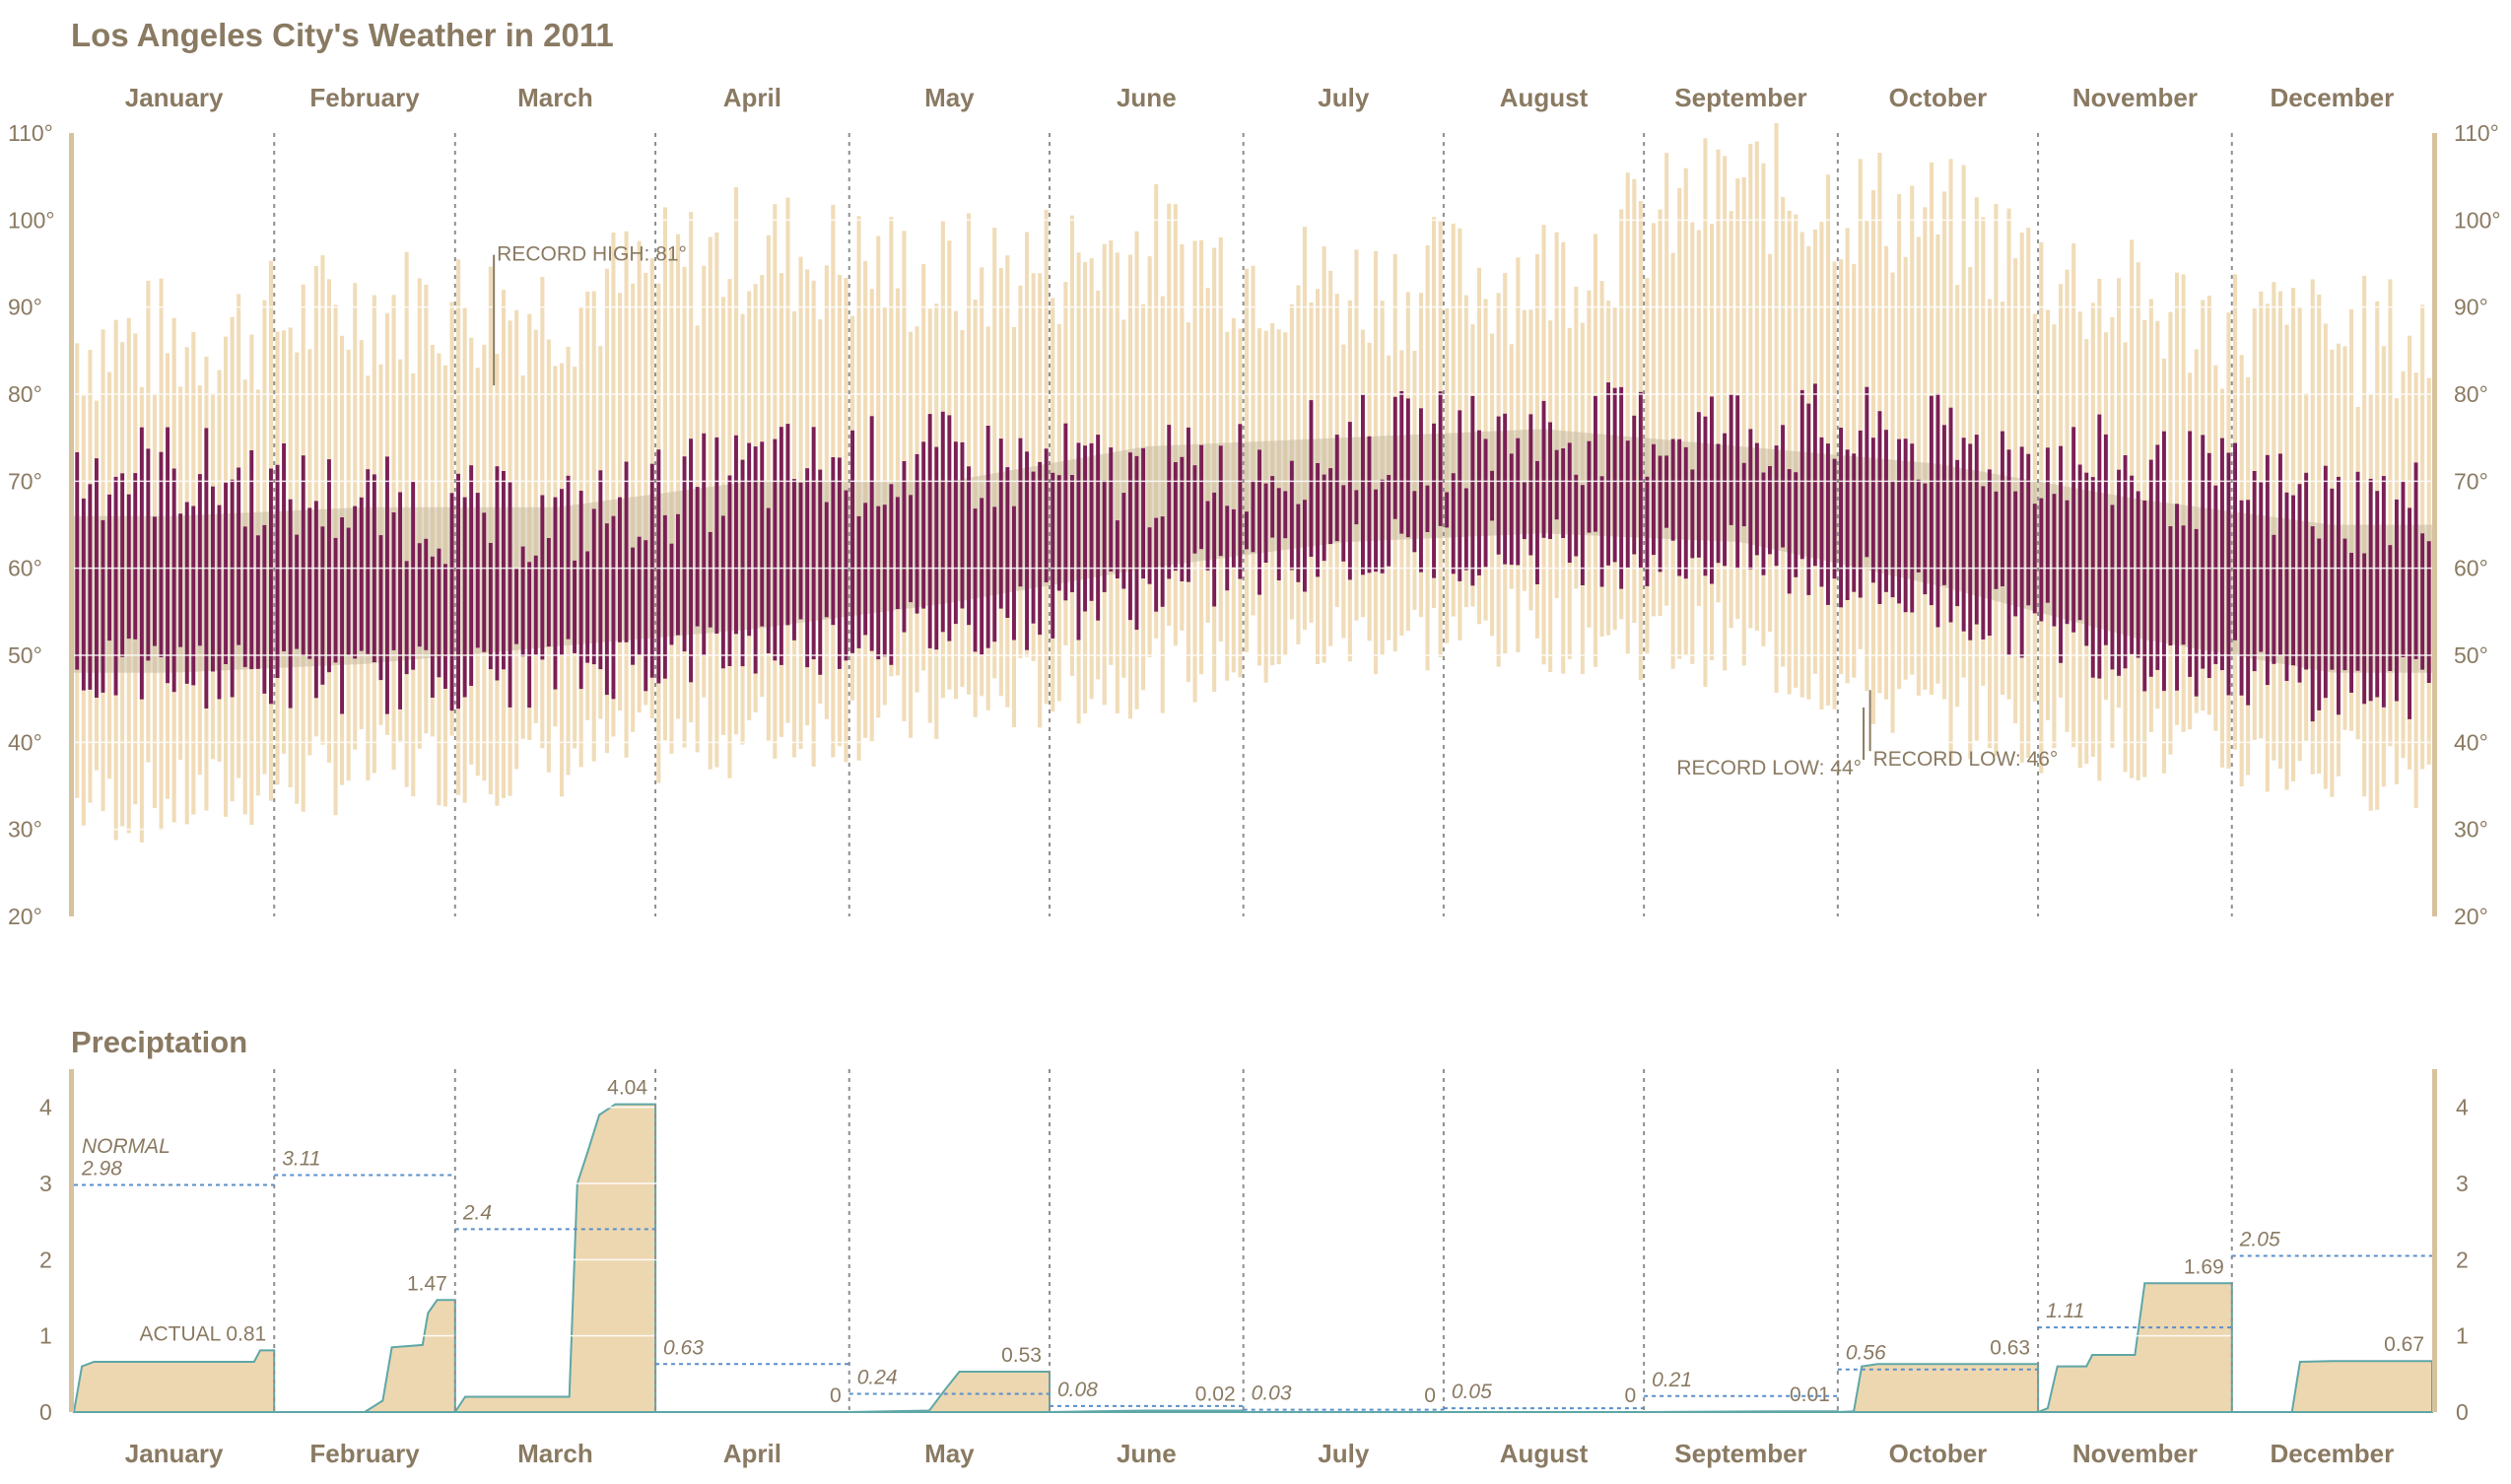  Describe the element at coordinates (2462, 1183) in the screenshot. I see `precip-y-tick-right: 3` at that location.